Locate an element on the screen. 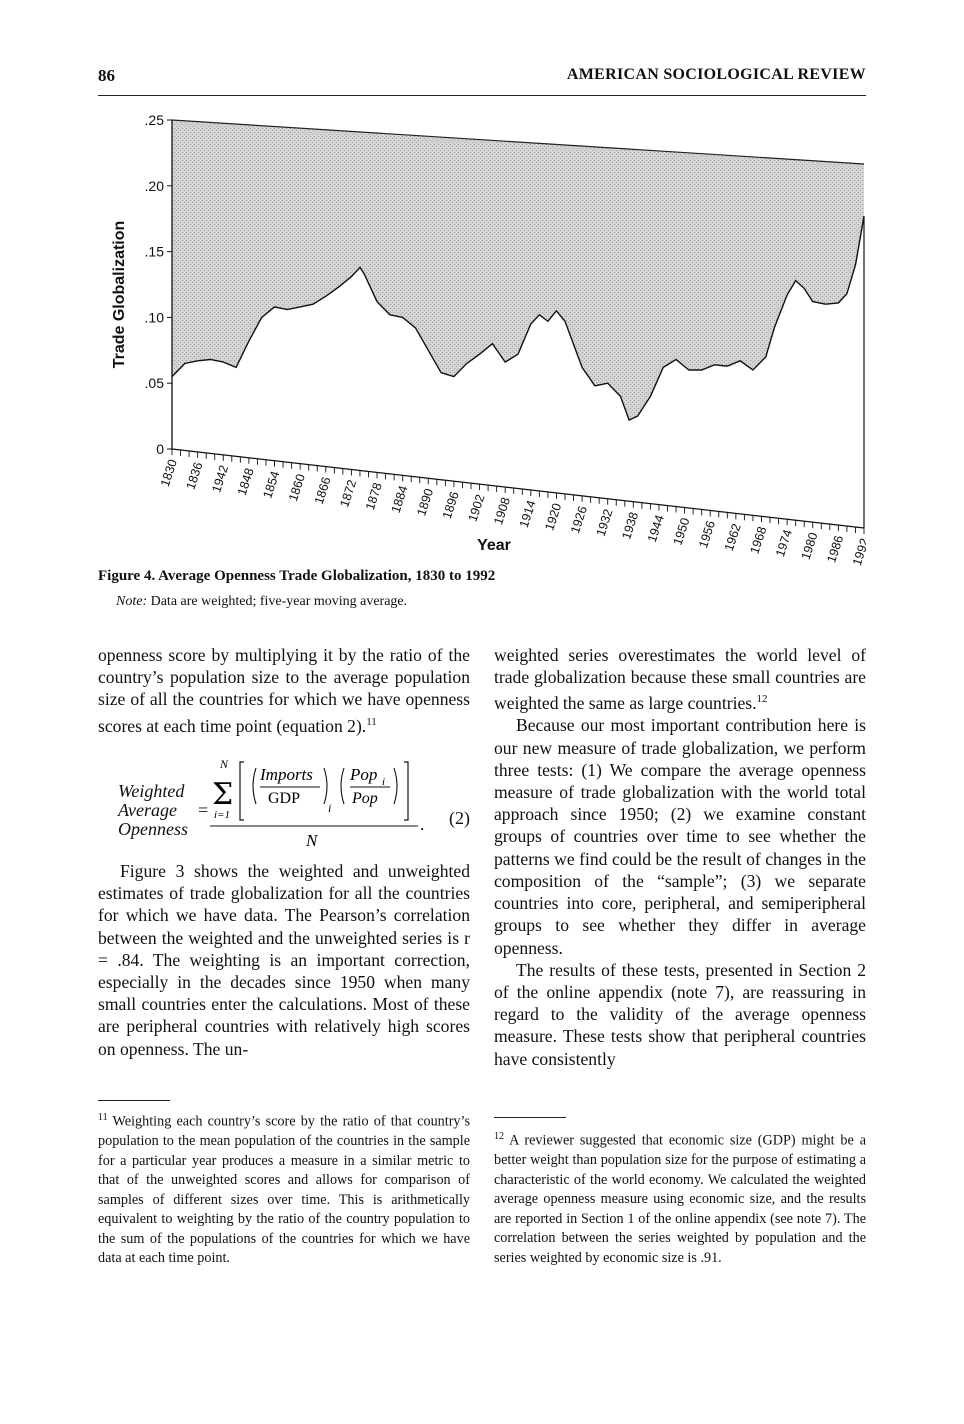 This screenshot has width=964, height=1424. y-tick-label: .05 is located at coordinates (155, 383).